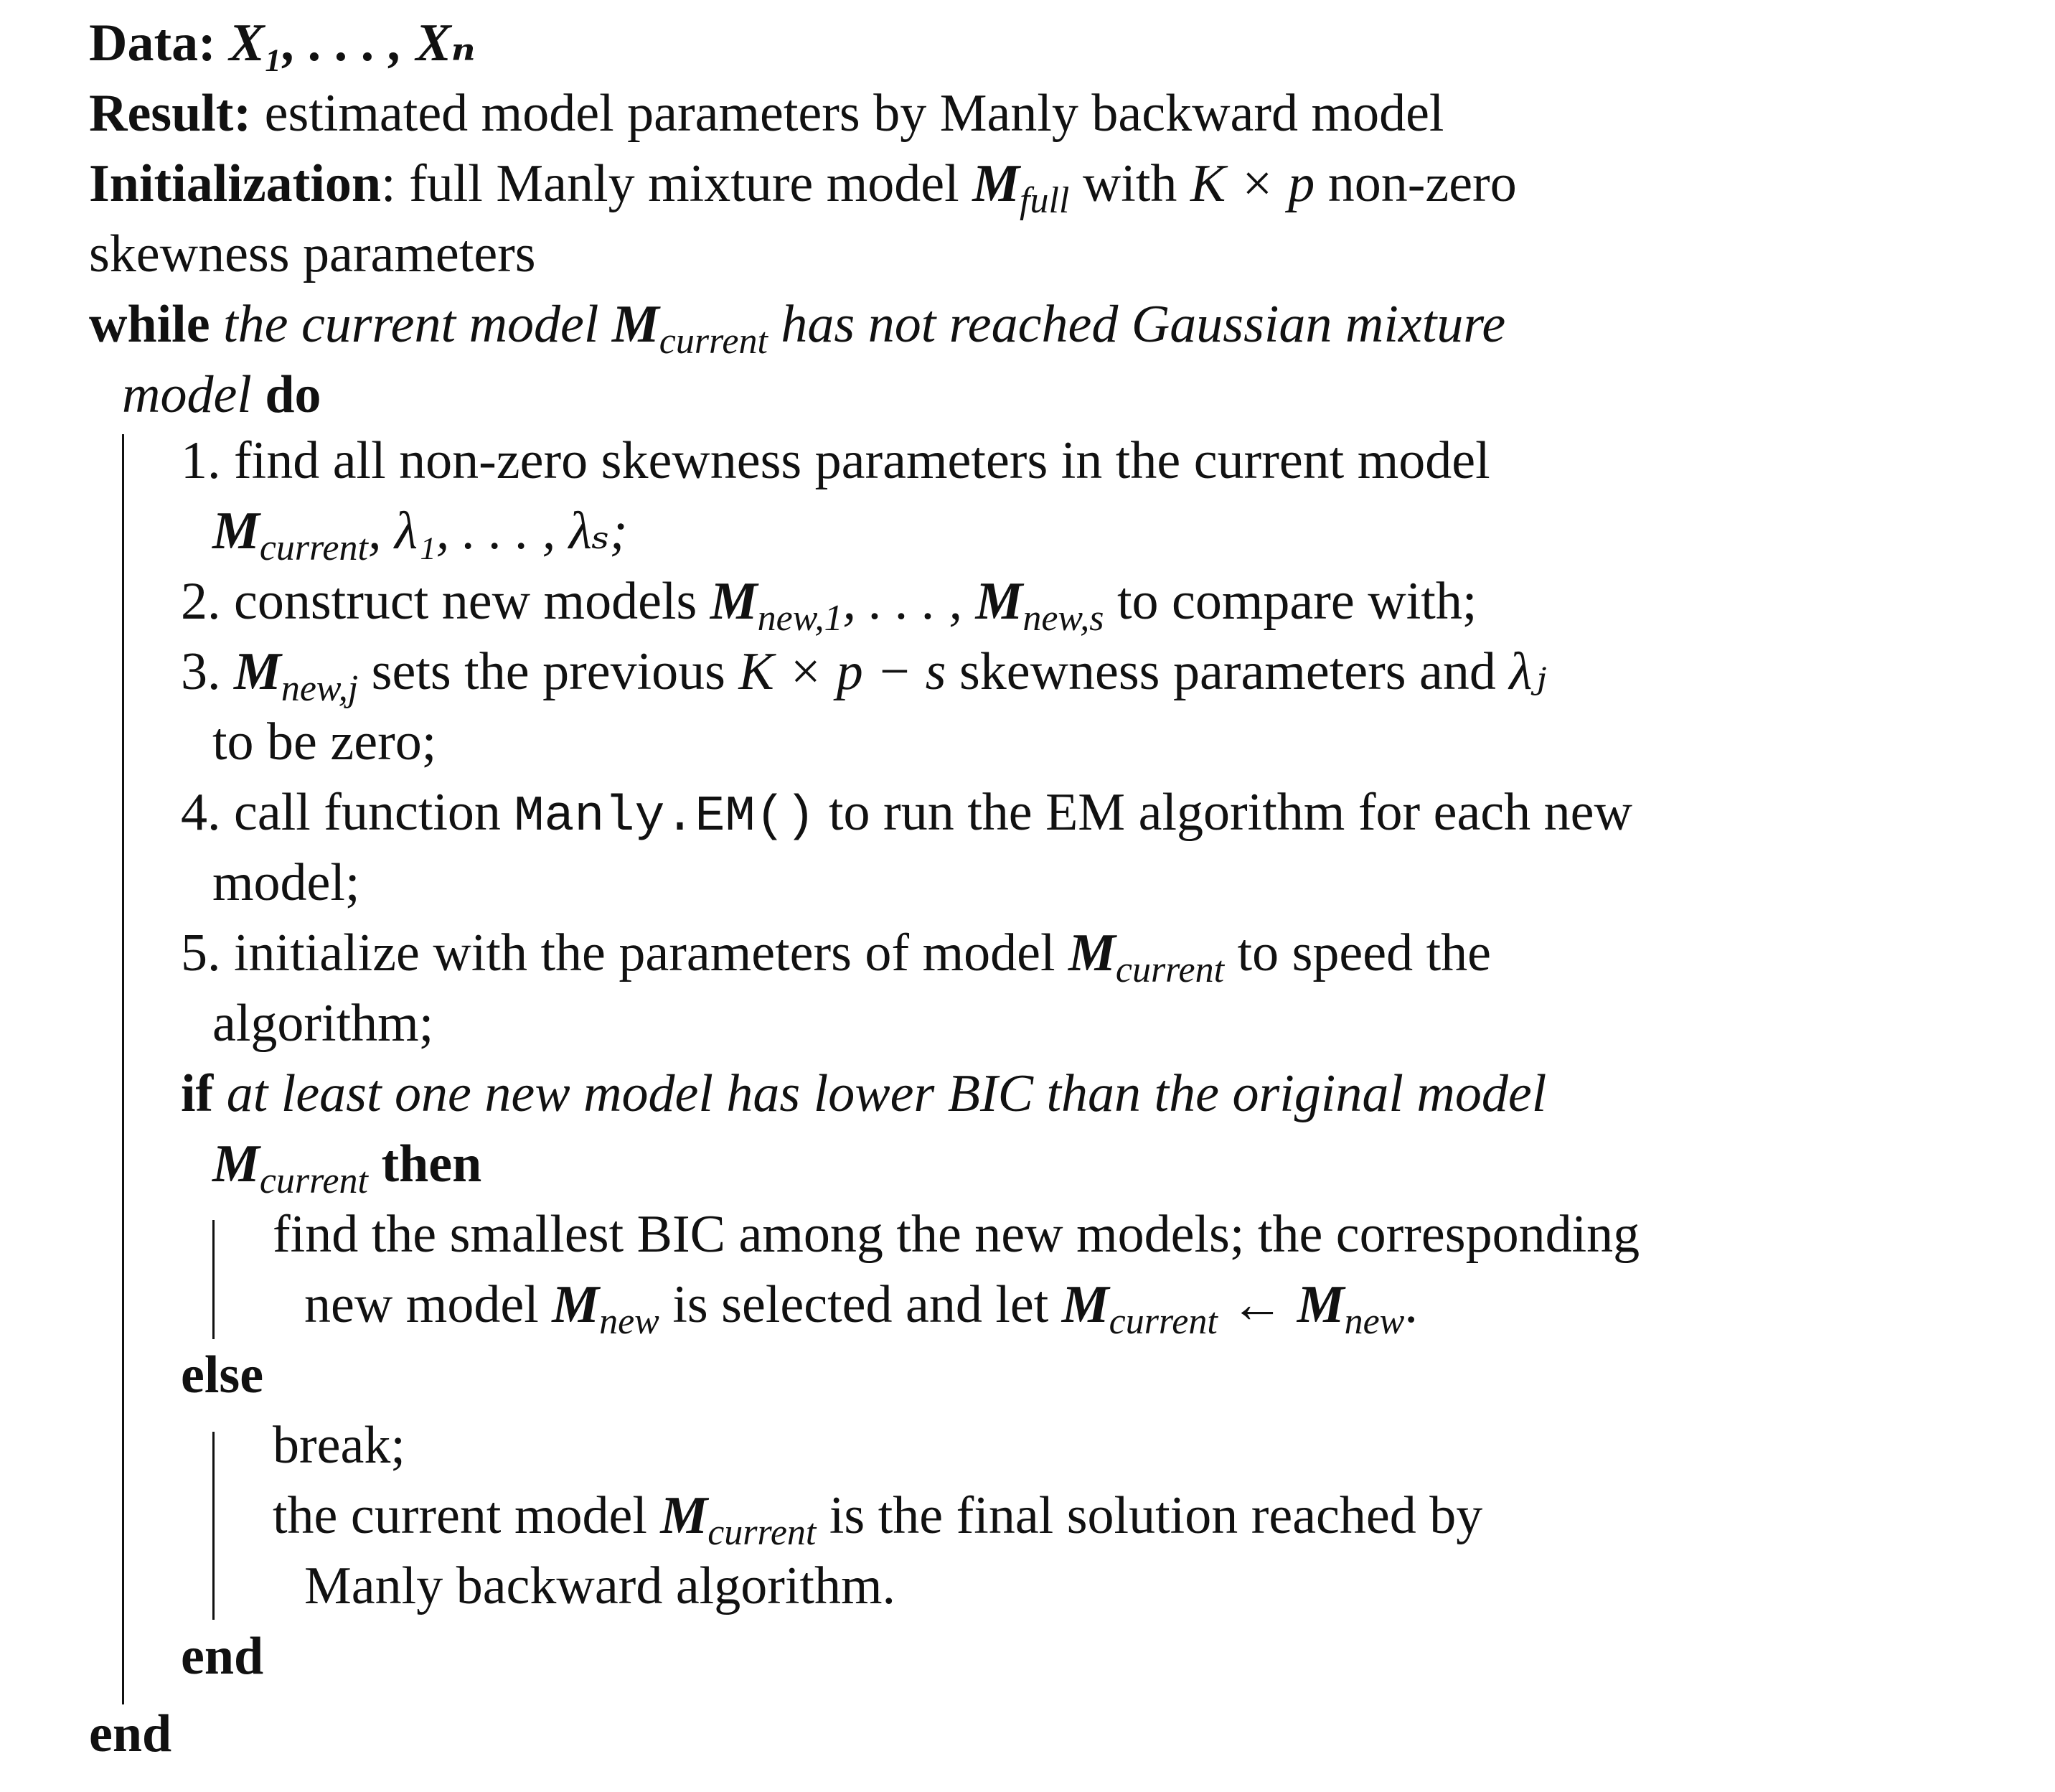  What do you see at coordinates (842, 671) in the screenshot?
I see `k-times-p-minus-s: K × p − s` at bounding box center [842, 671].